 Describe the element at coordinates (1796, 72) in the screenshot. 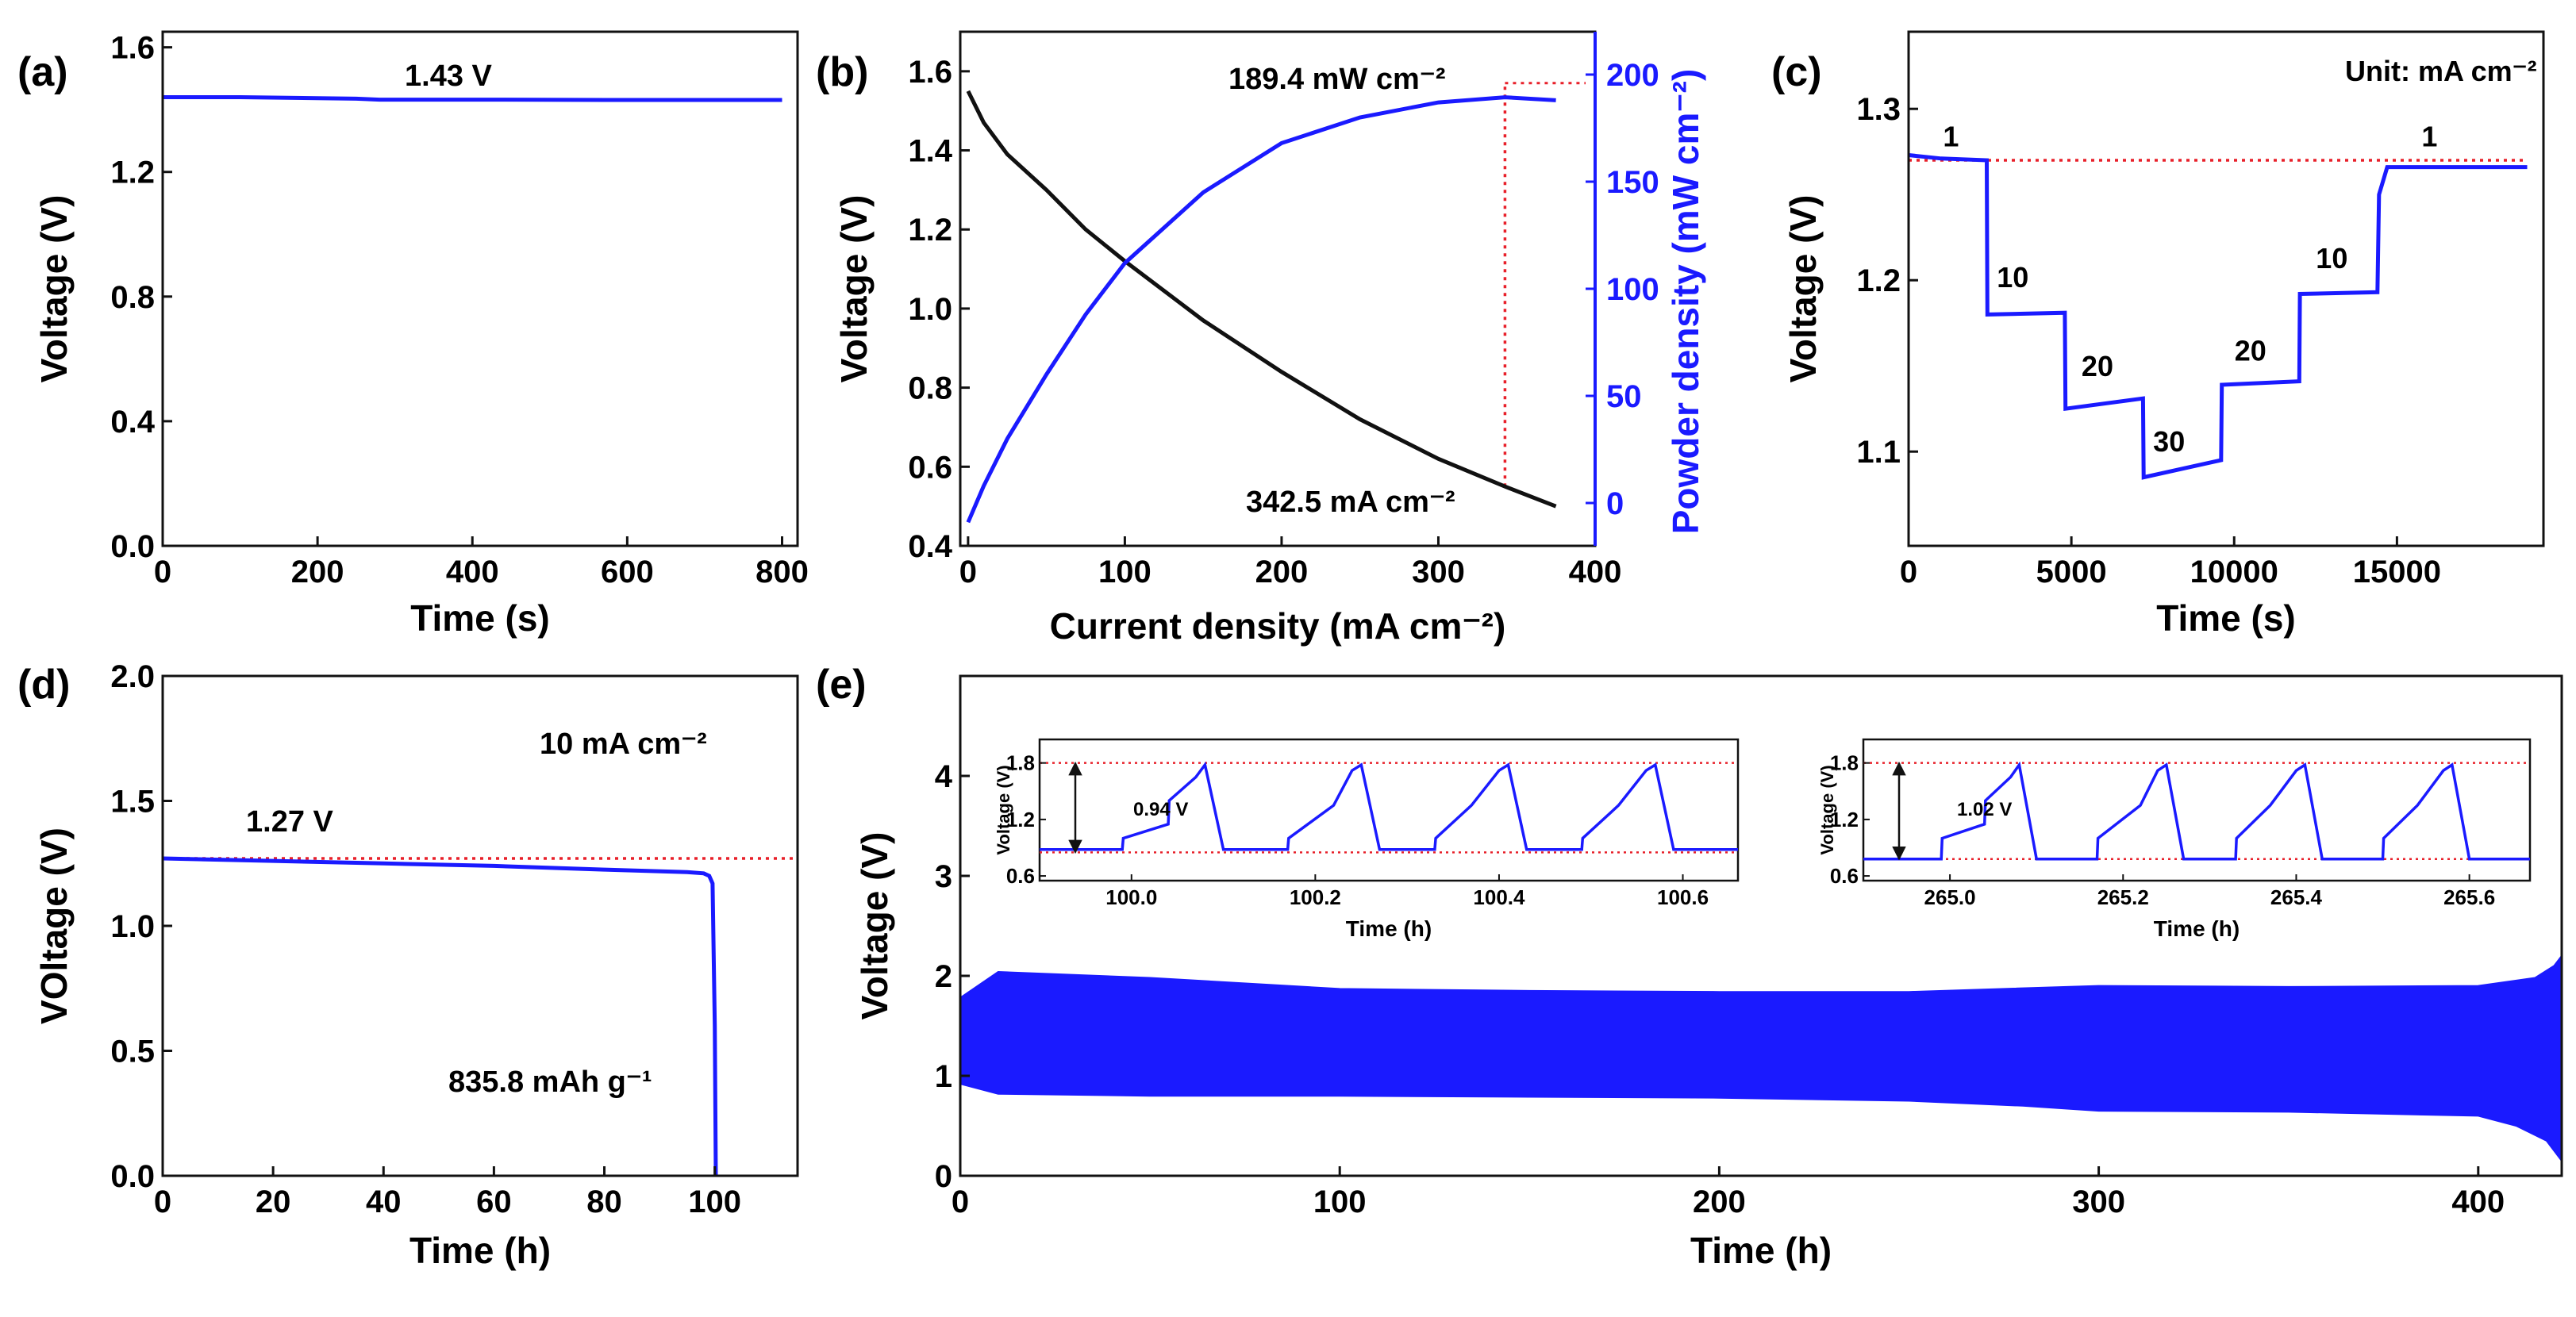

I see `panel-label-c: (c)` at that location.